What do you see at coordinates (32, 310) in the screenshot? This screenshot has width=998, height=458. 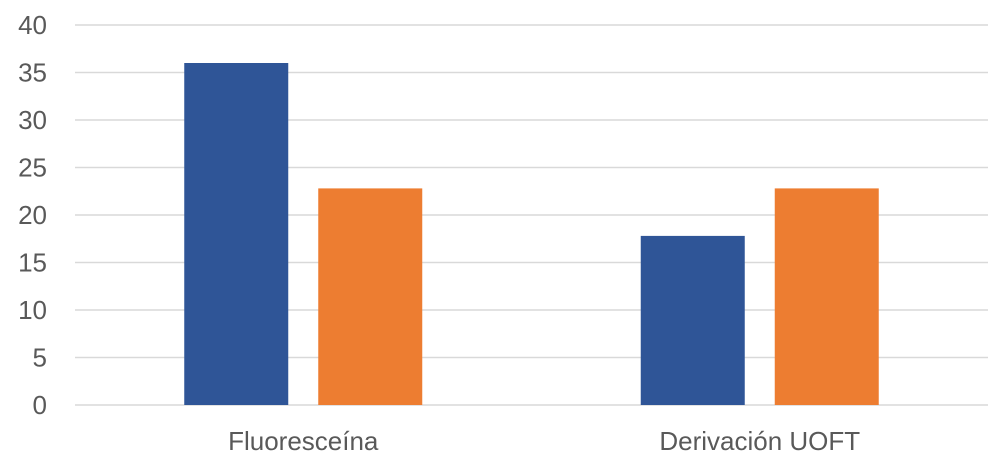 I see `y-tick-label: 10` at bounding box center [32, 310].